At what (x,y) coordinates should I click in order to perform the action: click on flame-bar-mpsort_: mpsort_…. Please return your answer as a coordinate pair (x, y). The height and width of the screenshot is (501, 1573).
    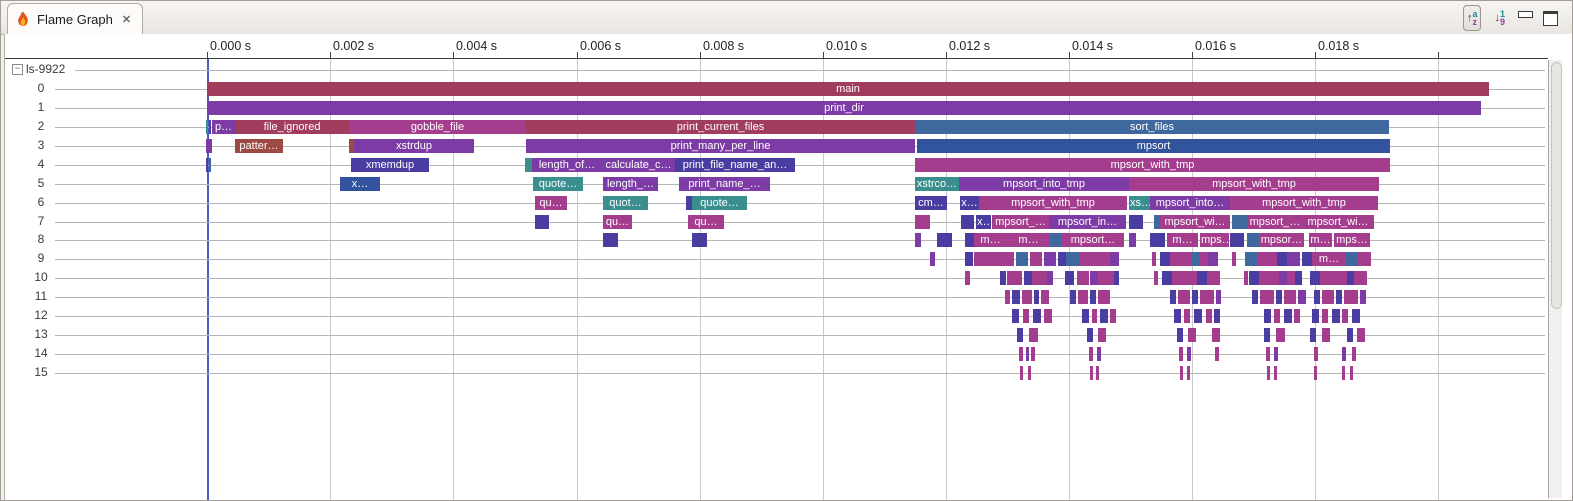
    Looking at the image, I should click on (1275, 221).